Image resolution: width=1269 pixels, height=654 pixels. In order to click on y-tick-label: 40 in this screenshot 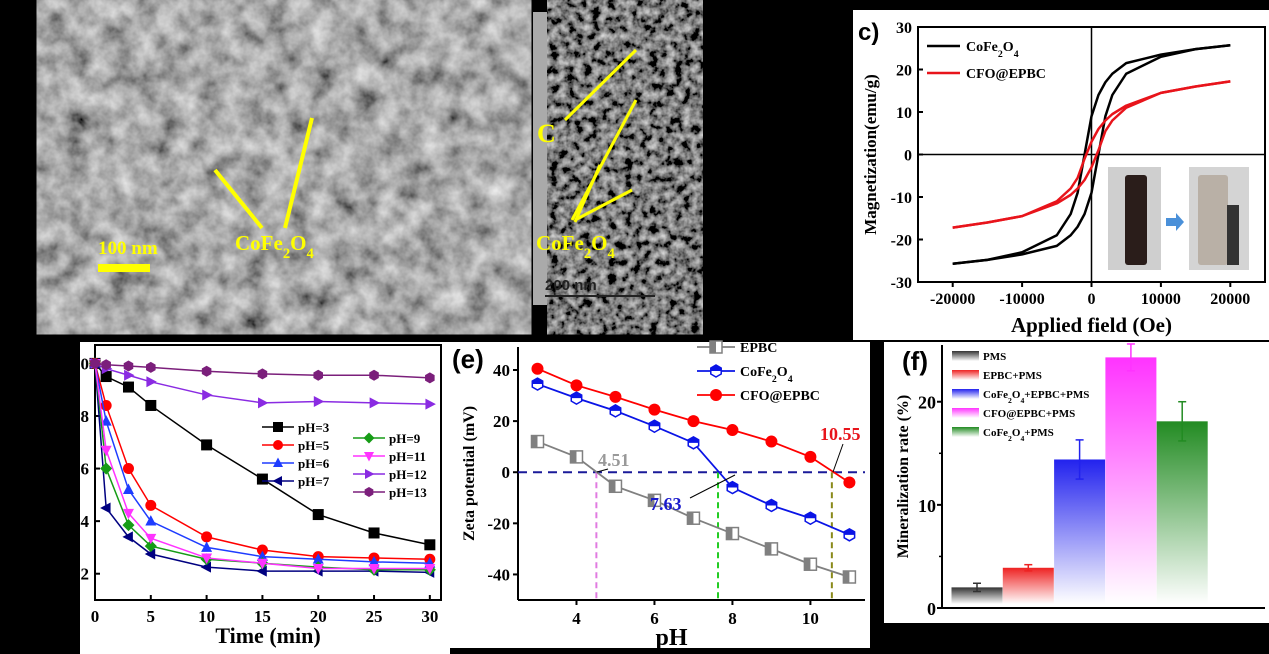, I will do `click(501, 370)`.